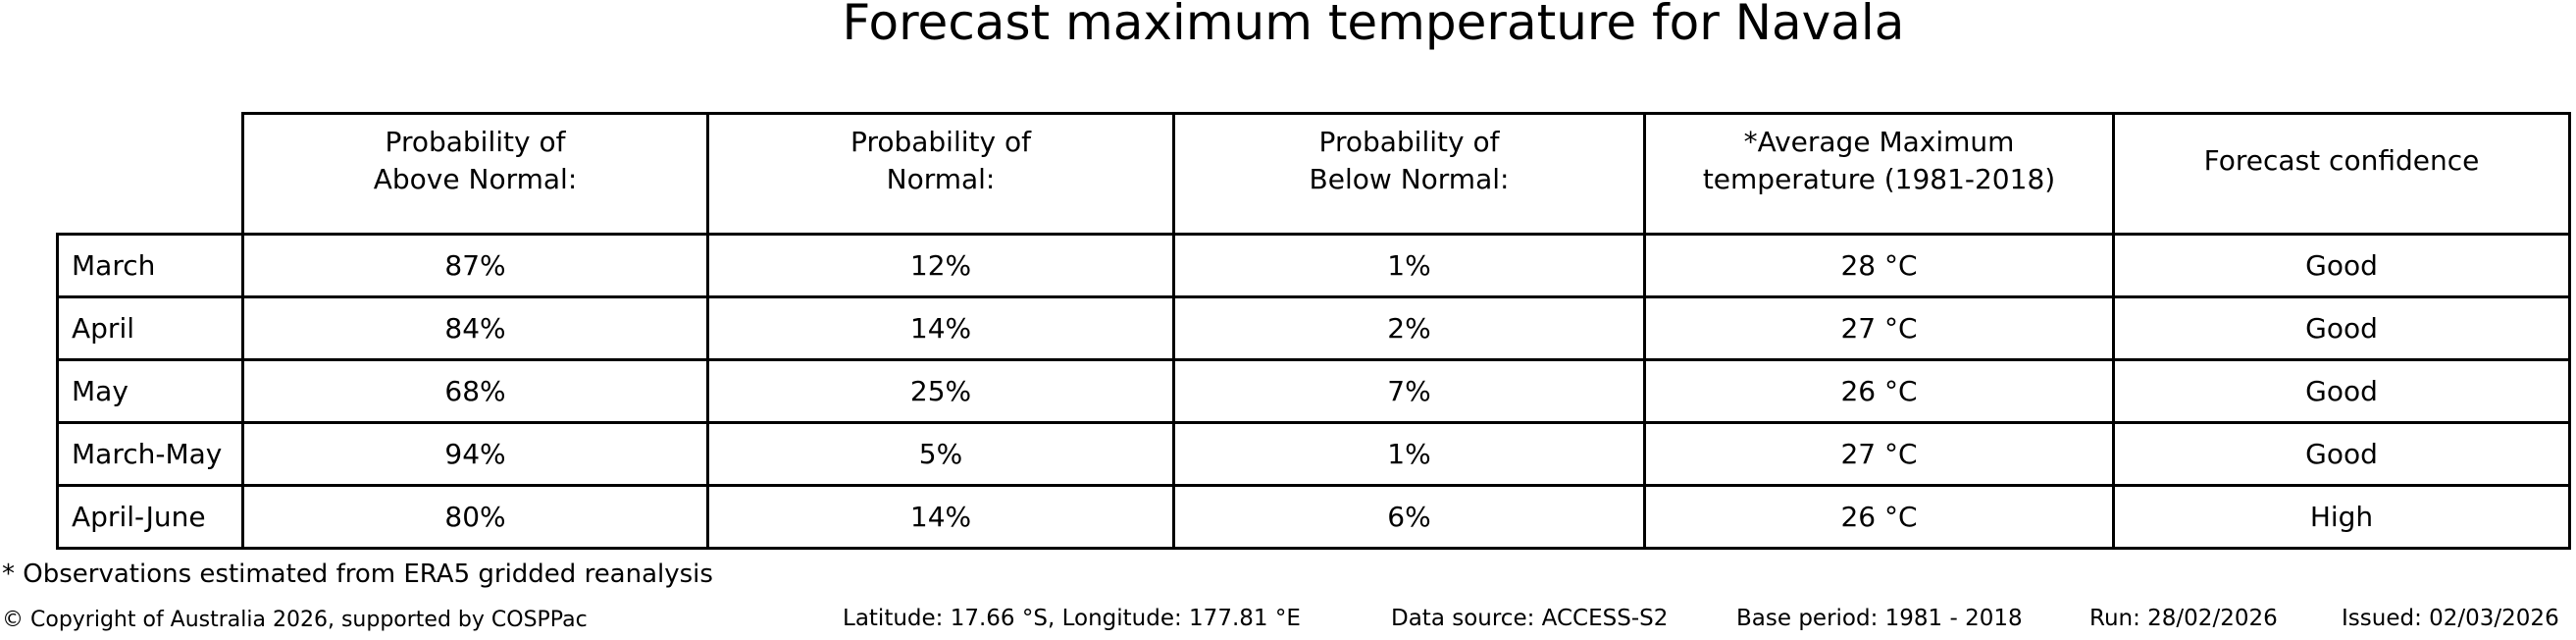 Image resolution: width=2576 pixels, height=640 pixels. What do you see at coordinates (1879, 174) in the screenshot?
I see `col-header-avg-max-temperature: *Average Maximum temperature (1981-2018)` at bounding box center [1879, 174].